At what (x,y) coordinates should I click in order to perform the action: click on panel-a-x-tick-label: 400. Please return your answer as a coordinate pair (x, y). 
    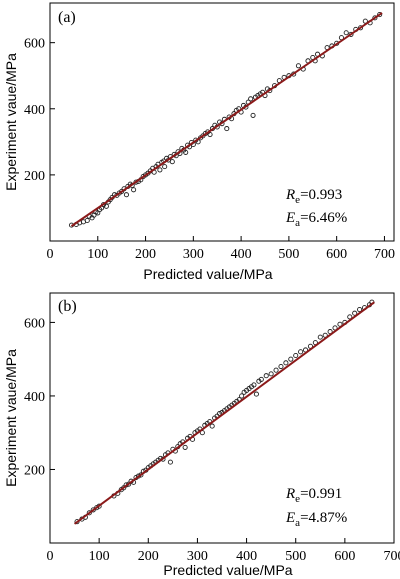
    Looking at the image, I should click on (241, 254).